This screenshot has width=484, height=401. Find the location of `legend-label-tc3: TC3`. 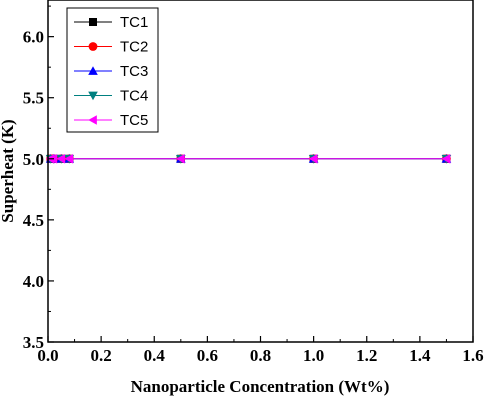

legend-label-tc3: TC3 is located at coordinates (134, 71).